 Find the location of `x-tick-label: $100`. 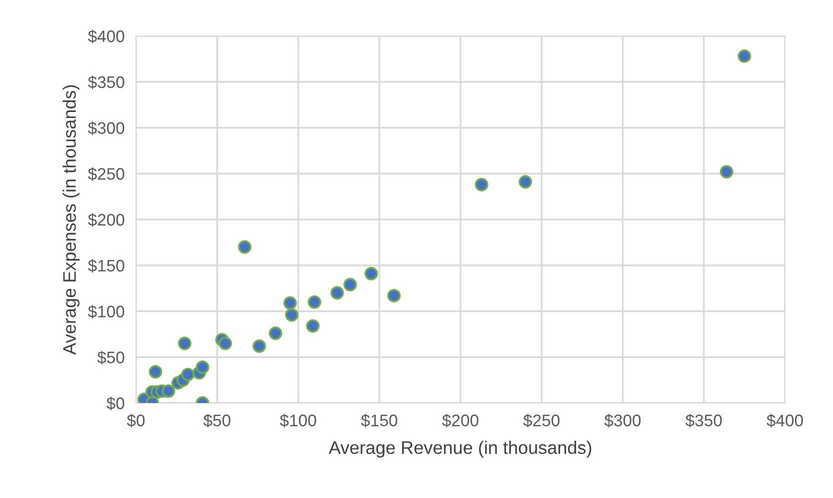

x-tick-label: $100 is located at coordinates (298, 421).